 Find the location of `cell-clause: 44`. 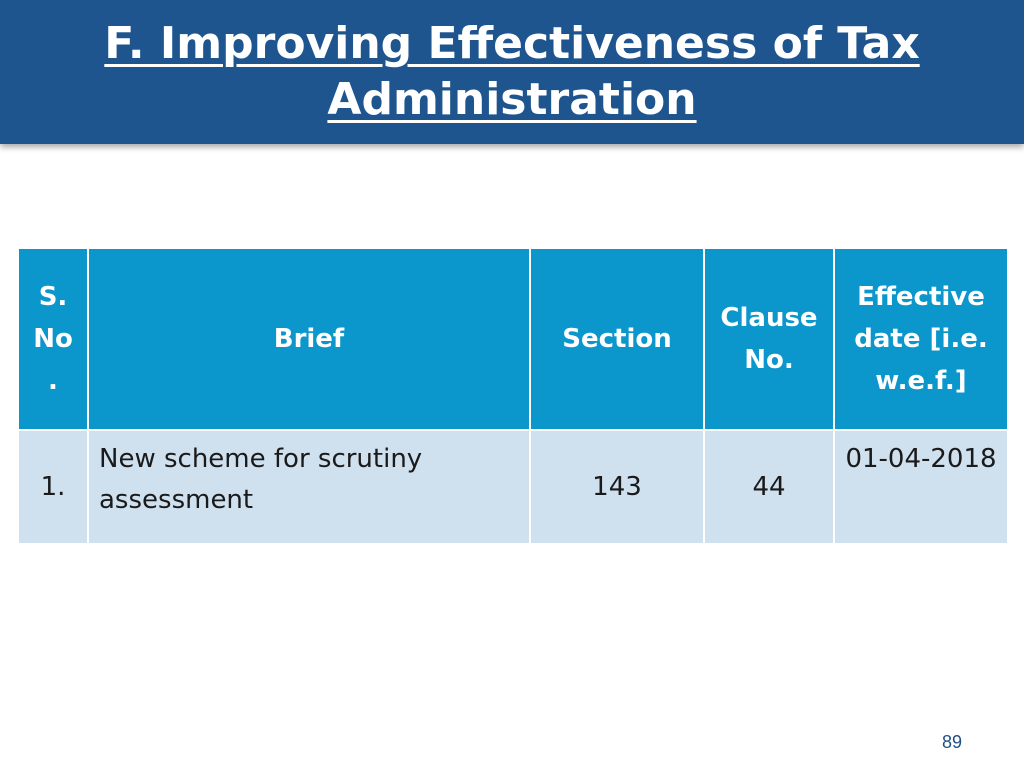

cell-clause: 44 is located at coordinates (769, 487).